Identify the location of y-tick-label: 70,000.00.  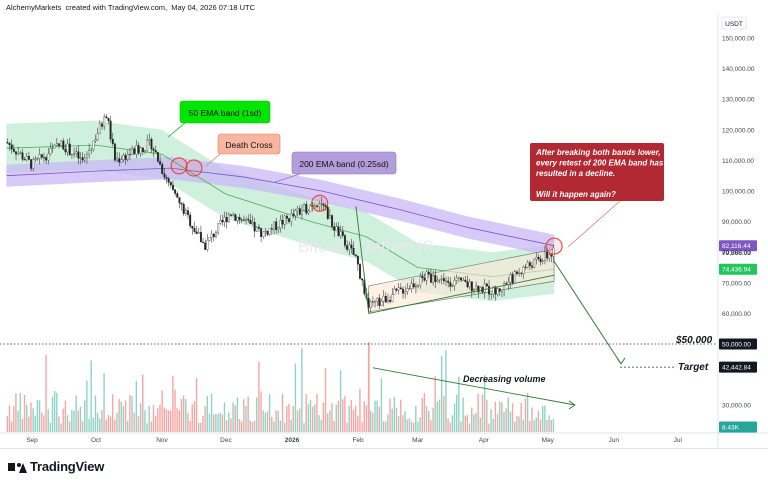
(736, 283).